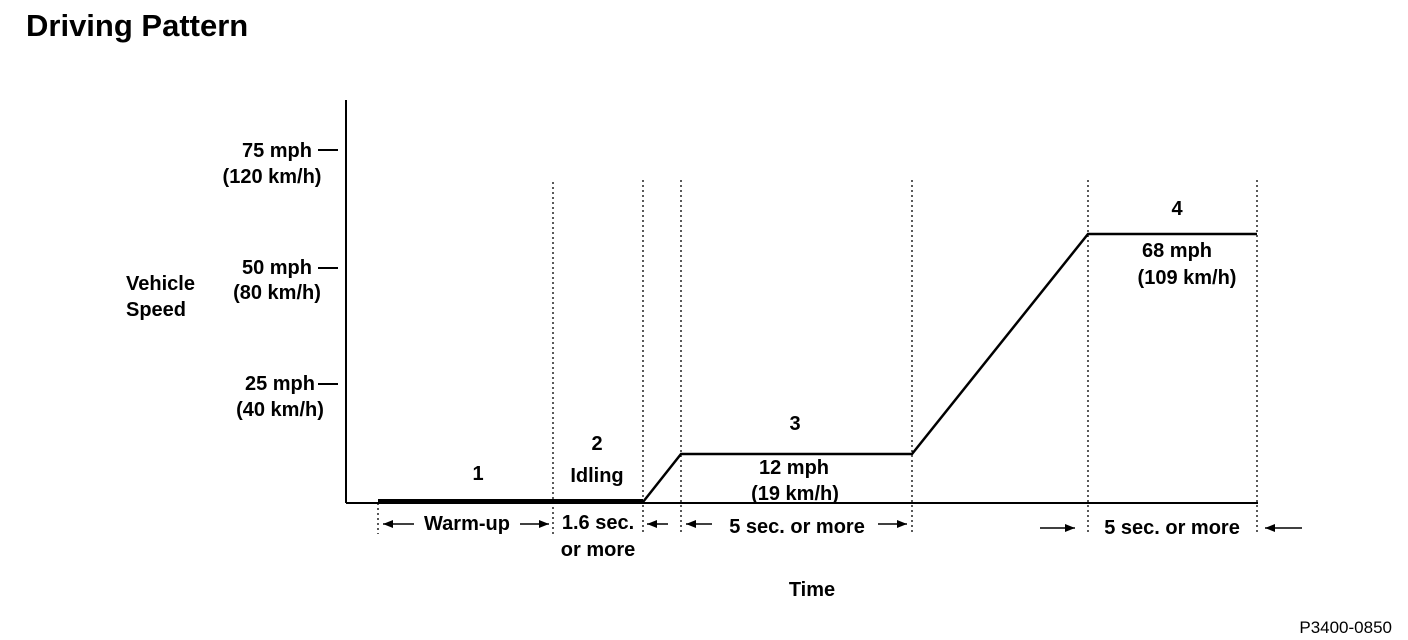  I want to click on phase-1-number: 1, so click(477, 474).